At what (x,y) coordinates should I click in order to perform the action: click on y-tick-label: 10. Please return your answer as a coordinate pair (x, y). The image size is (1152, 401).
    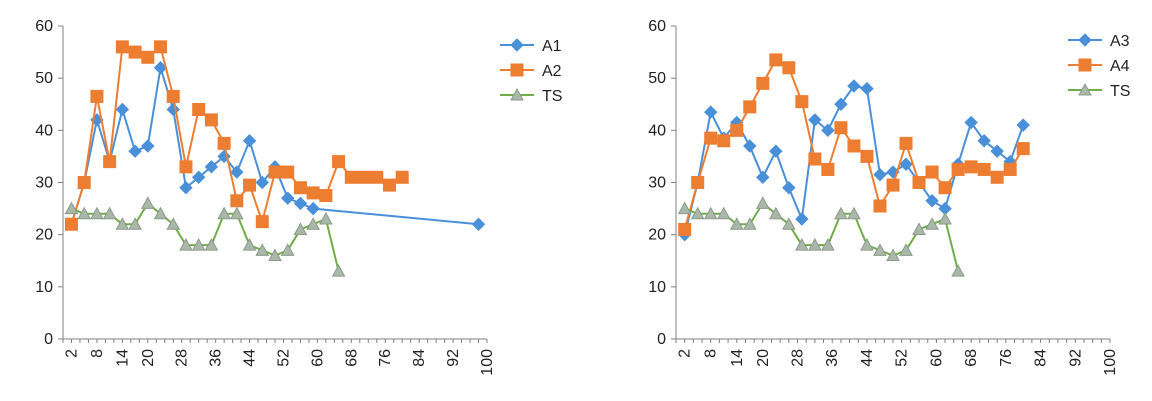
    Looking at the image, I should click on (44, 287).